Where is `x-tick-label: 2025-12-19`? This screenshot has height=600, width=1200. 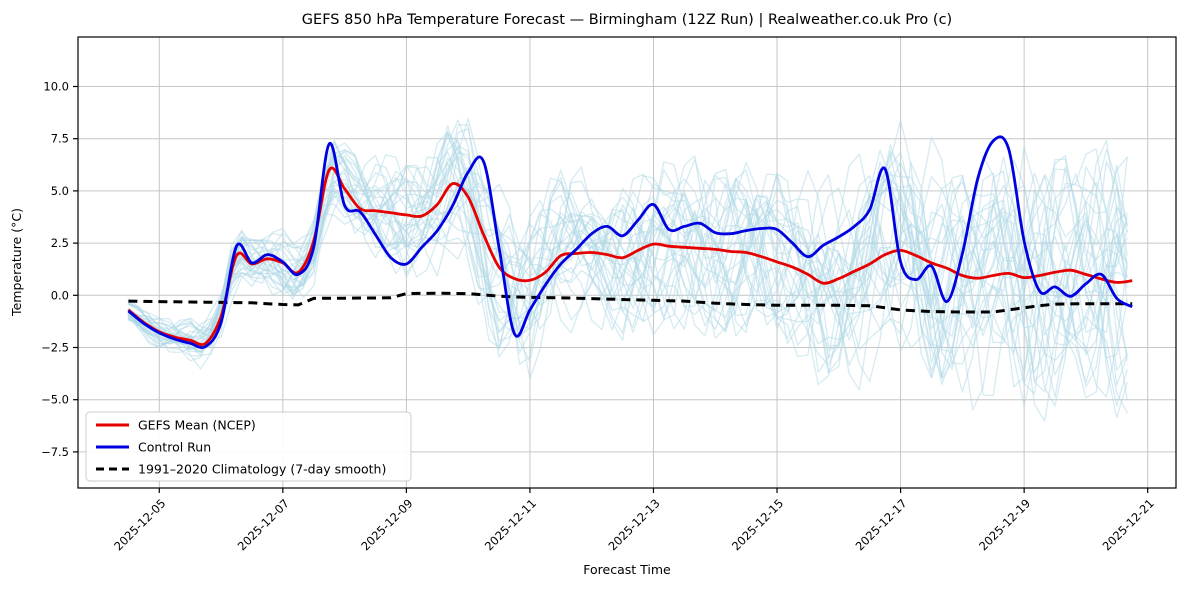 x-tick-label: 2025-12-19 is located at coordinates (1004, 524).